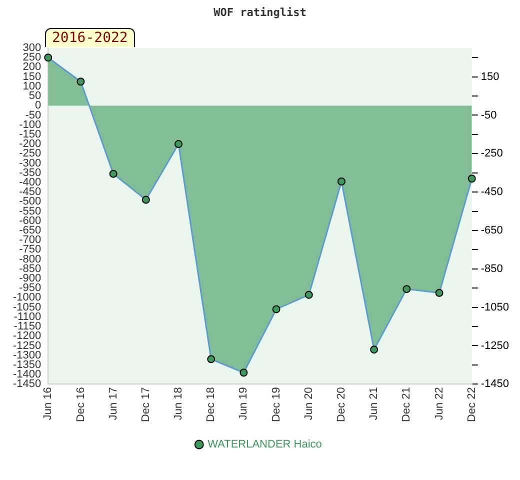 This screenshot has height=480, width=520. Describe the element at coordinates (27, 364) in the screenshot. I see `y-tick-label: -1350` at that location.